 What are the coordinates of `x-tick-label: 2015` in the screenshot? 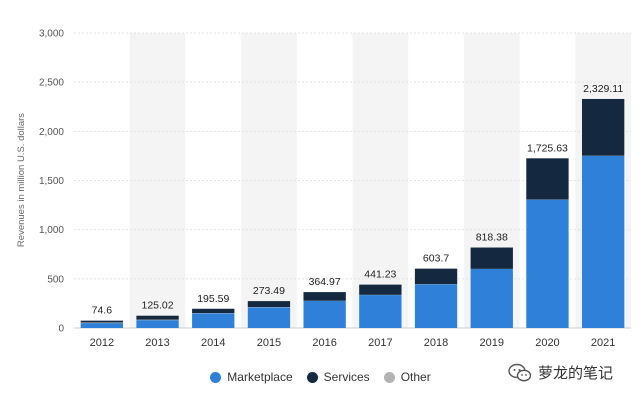 It's located at (269, 343).